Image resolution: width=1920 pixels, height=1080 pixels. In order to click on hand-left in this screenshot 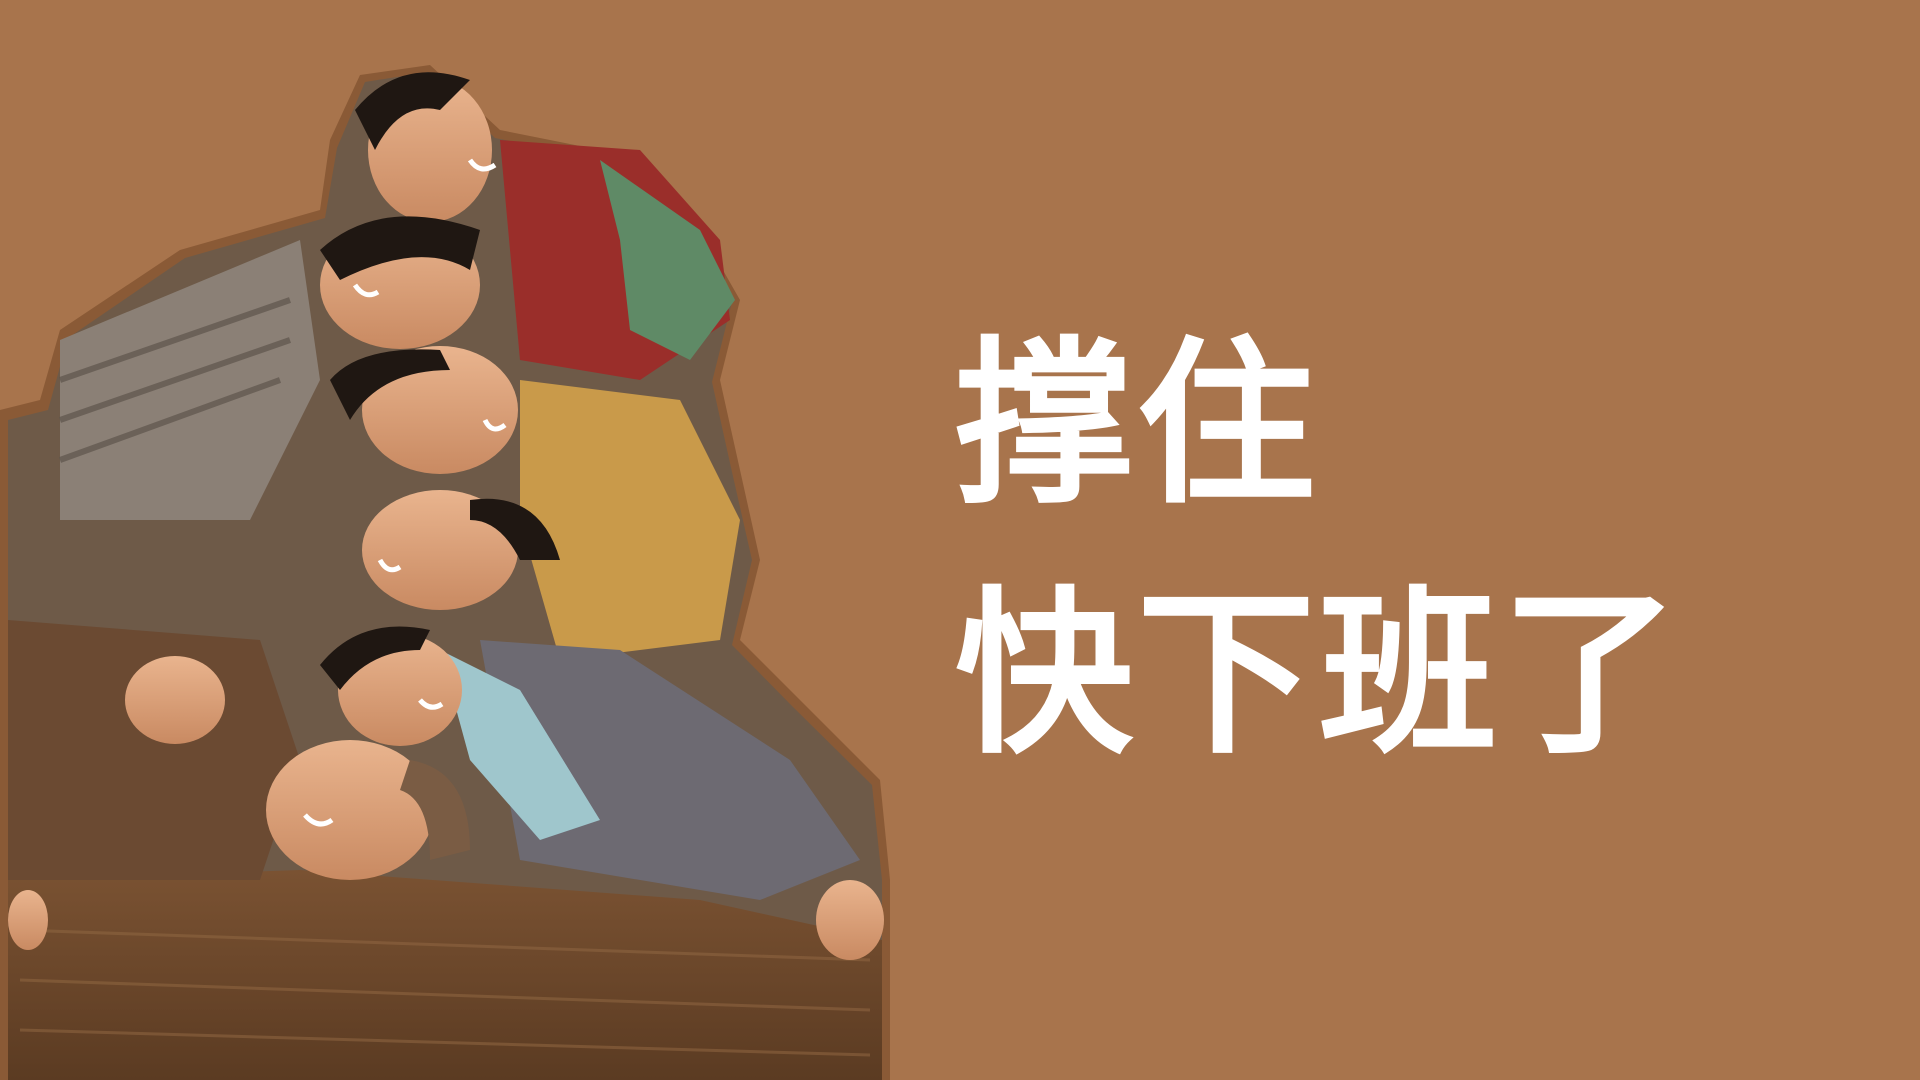, I will do `click(175, 700)`.